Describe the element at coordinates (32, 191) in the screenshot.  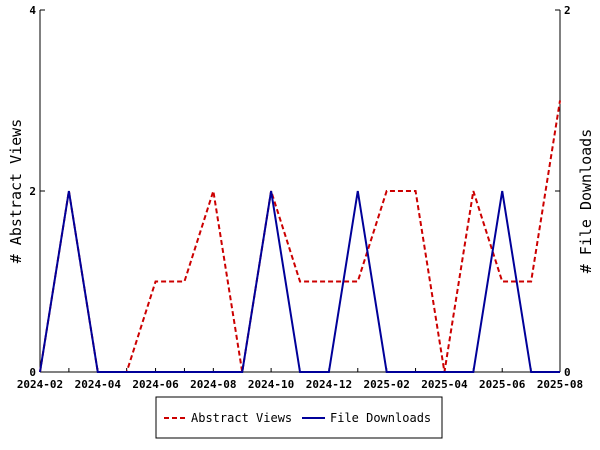
I see `left-tick-label: 2` at that location.